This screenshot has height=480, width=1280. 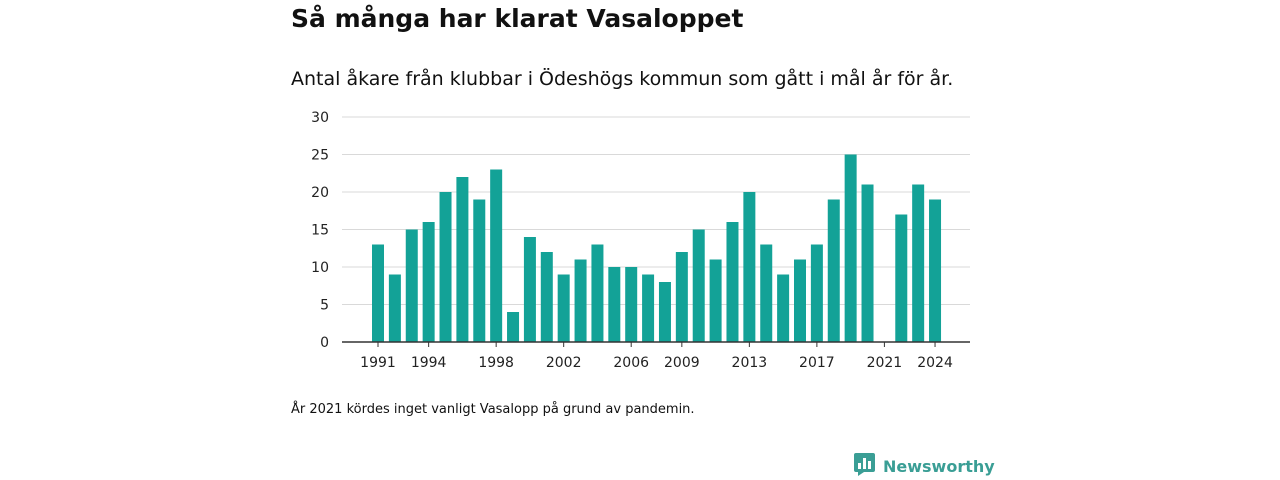 What do you see at coordinates (428, 282) in the screenshot?
I see `bar-1994` at bounding box center [428, 282].